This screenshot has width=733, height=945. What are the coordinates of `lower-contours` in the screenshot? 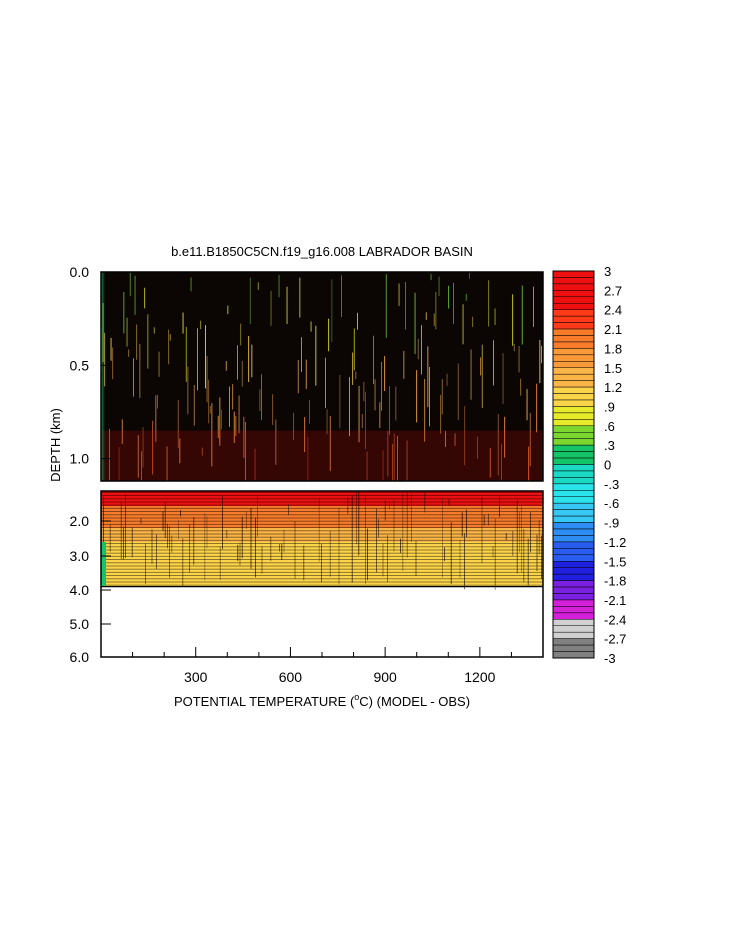 It's located at (322, 539).